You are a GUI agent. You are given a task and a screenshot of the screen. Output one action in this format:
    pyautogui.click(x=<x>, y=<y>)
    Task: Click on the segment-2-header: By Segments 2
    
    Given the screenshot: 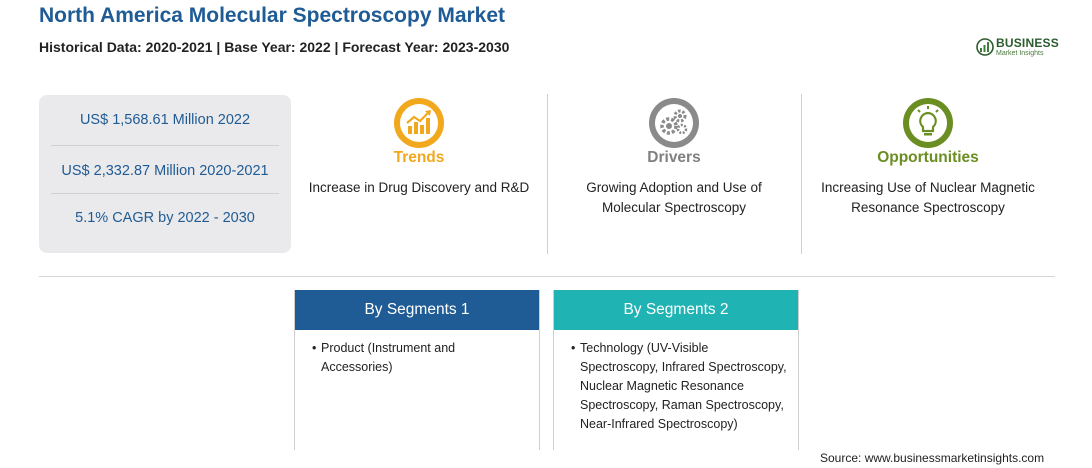 What is the action you would take?
    pyautogui.click(x=676, y=310)
    